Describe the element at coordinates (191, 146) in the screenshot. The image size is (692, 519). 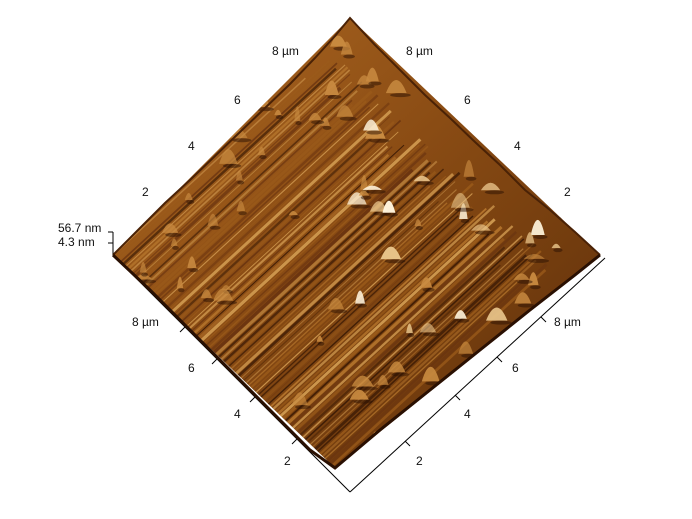
I see `top-left-axis-tick-4: 4` at that location.